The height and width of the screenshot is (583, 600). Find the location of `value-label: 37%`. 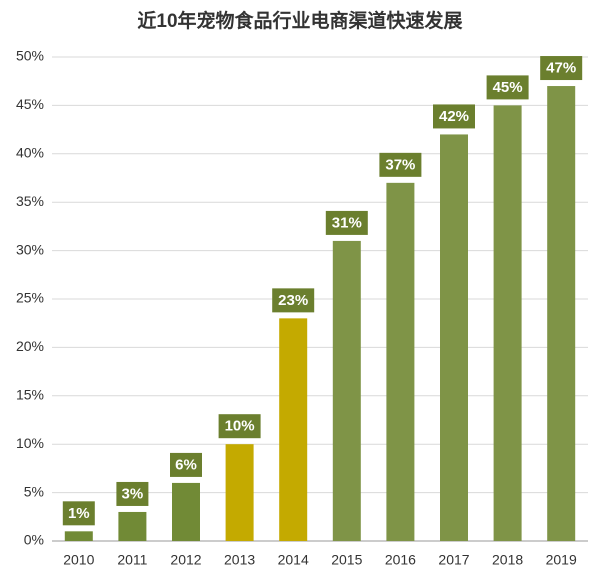

value-label: 37% is located at coordinates (400, 164).